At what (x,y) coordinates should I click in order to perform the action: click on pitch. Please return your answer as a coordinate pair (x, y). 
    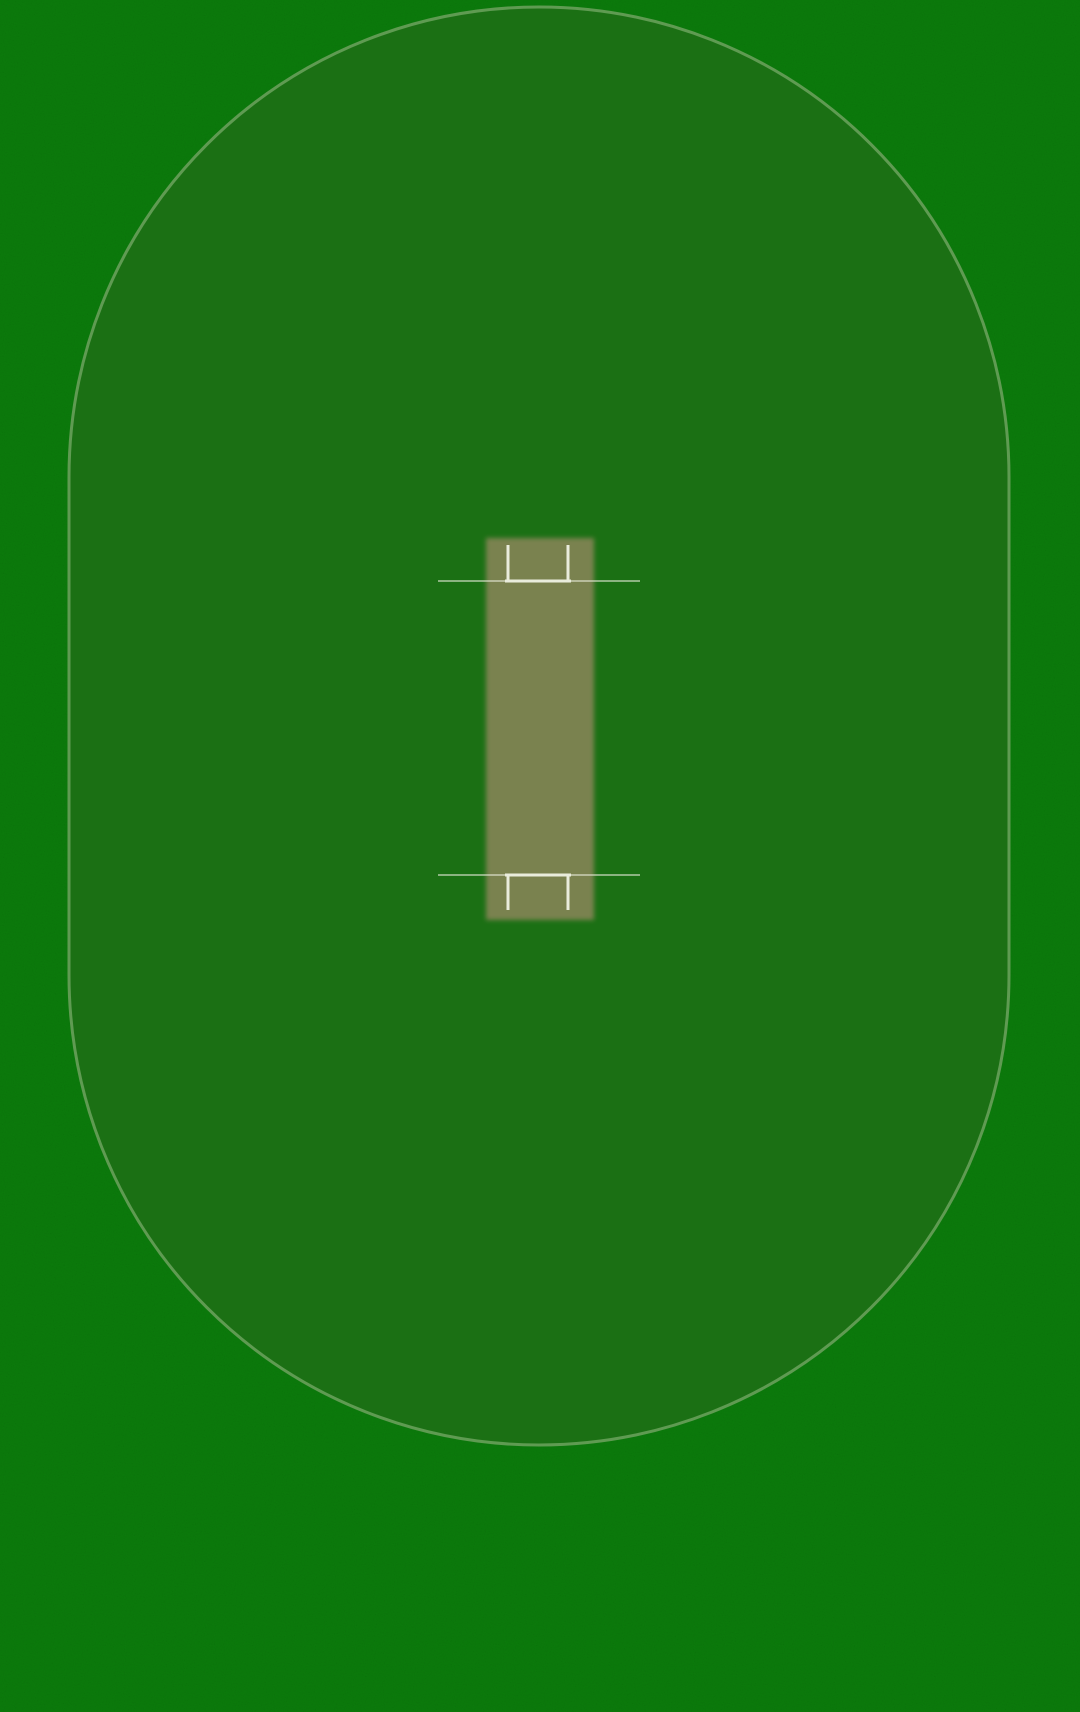
    Looking at the image, I should click on (540, 729).